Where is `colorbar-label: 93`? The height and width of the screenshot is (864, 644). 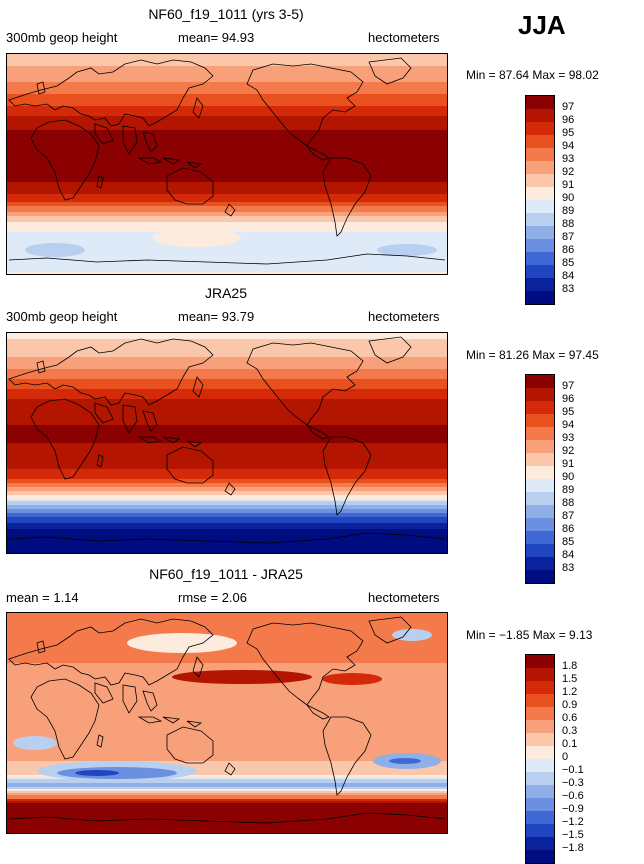 colorbar-label: 93 is located at coordinates (568, 438).